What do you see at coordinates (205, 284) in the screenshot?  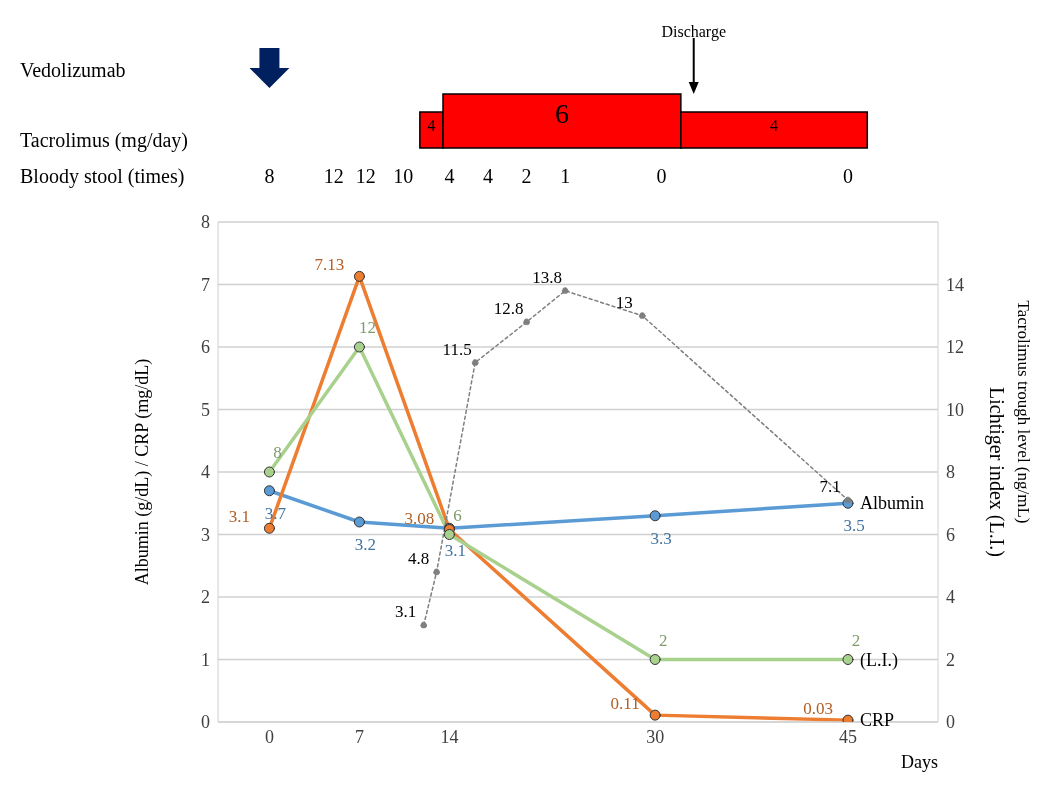 I see `y-tick-label: 7` at bounding box center [205, 284].